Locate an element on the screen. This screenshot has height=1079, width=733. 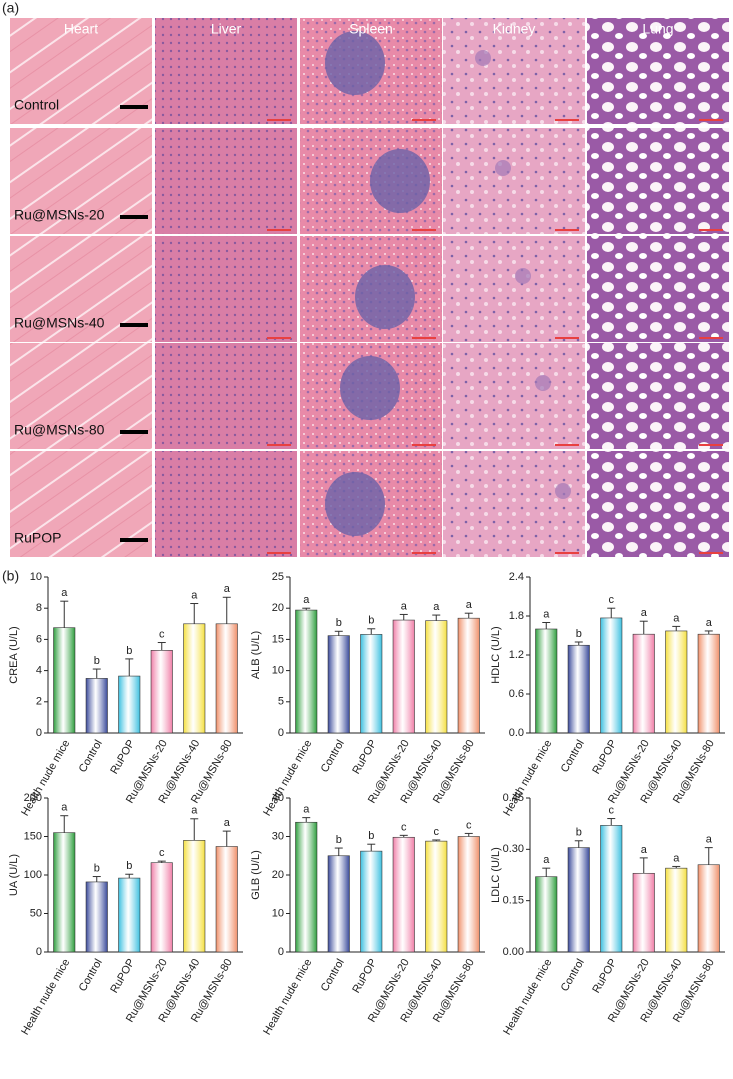
y-tick-label: 4 is located at coordinates (39, 671).